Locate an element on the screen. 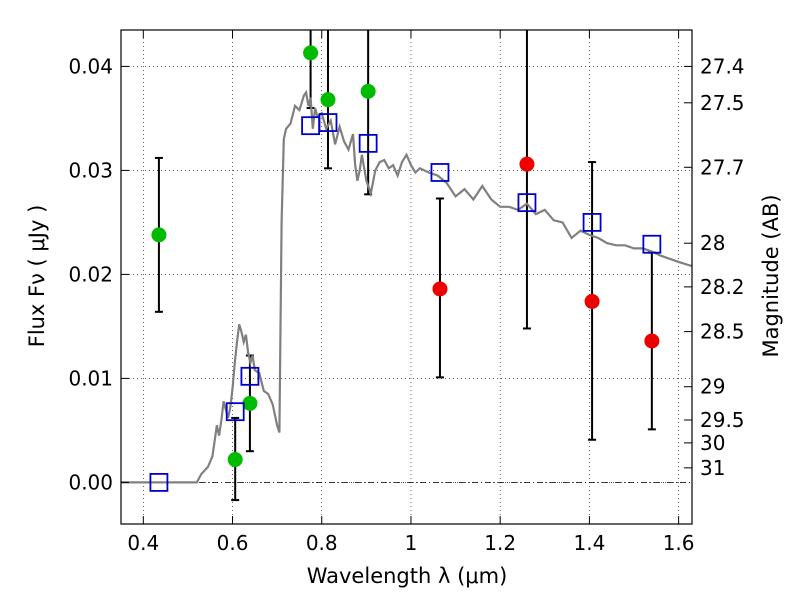 Image resolution: width=800 pixels, height=600 pixels. x-tick-label: 0.4 is located at coordinates (143, 543).